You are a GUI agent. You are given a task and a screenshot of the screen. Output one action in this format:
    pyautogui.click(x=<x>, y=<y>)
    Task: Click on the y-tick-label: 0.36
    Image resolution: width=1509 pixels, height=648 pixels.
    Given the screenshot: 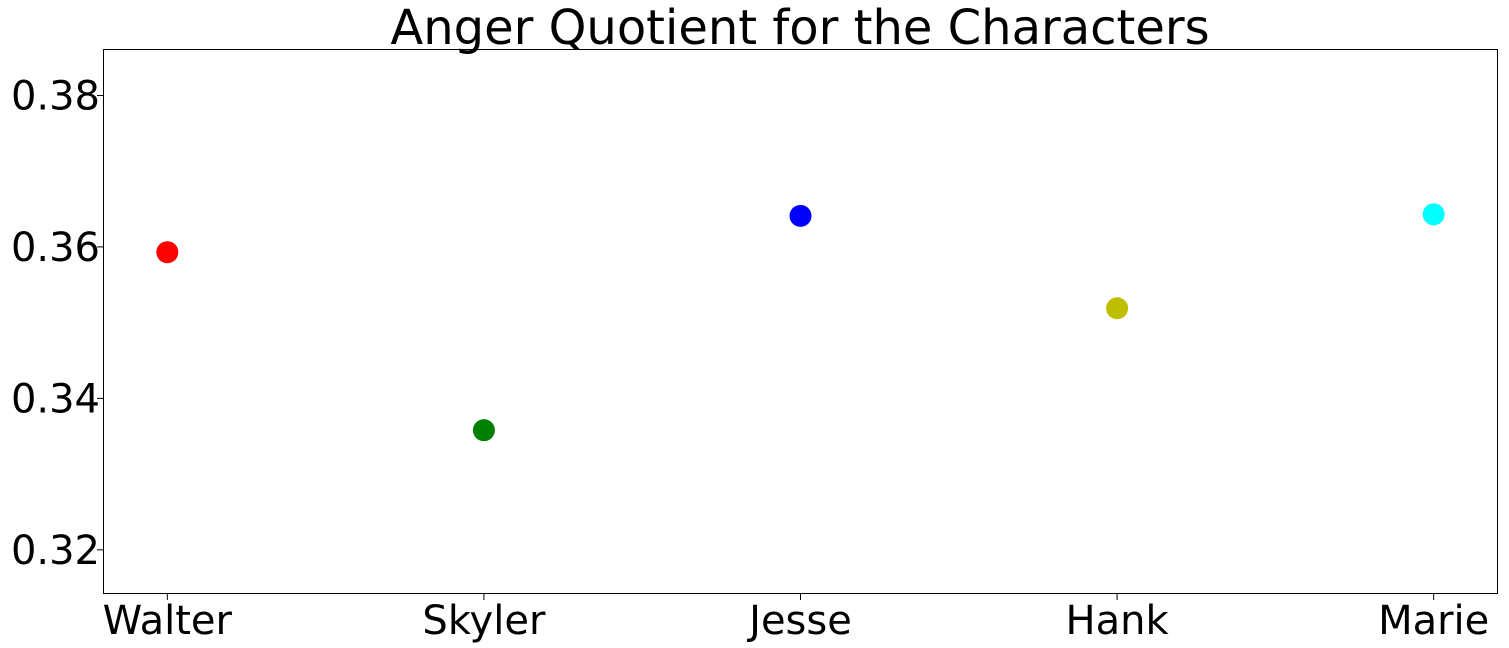 What is the action you would take?
    pyautogui.click(x=55, y=248)
    